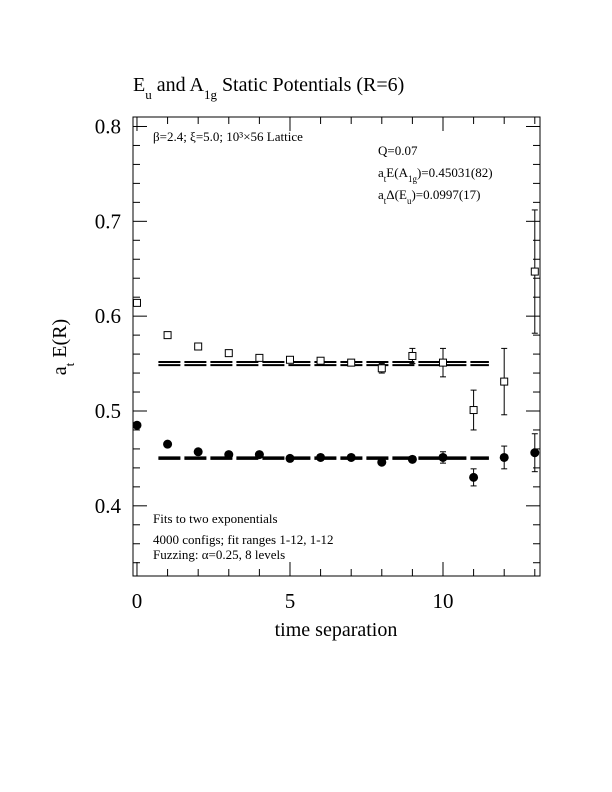  I want to click on annotation: Q=0.07, so click(398, 150).